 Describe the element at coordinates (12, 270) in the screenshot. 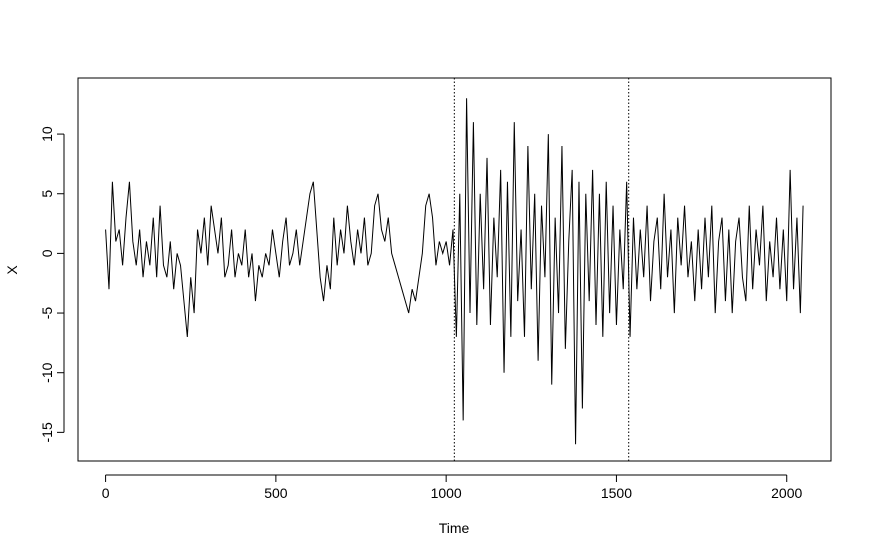

I see `y-axis-title: X` at that location.